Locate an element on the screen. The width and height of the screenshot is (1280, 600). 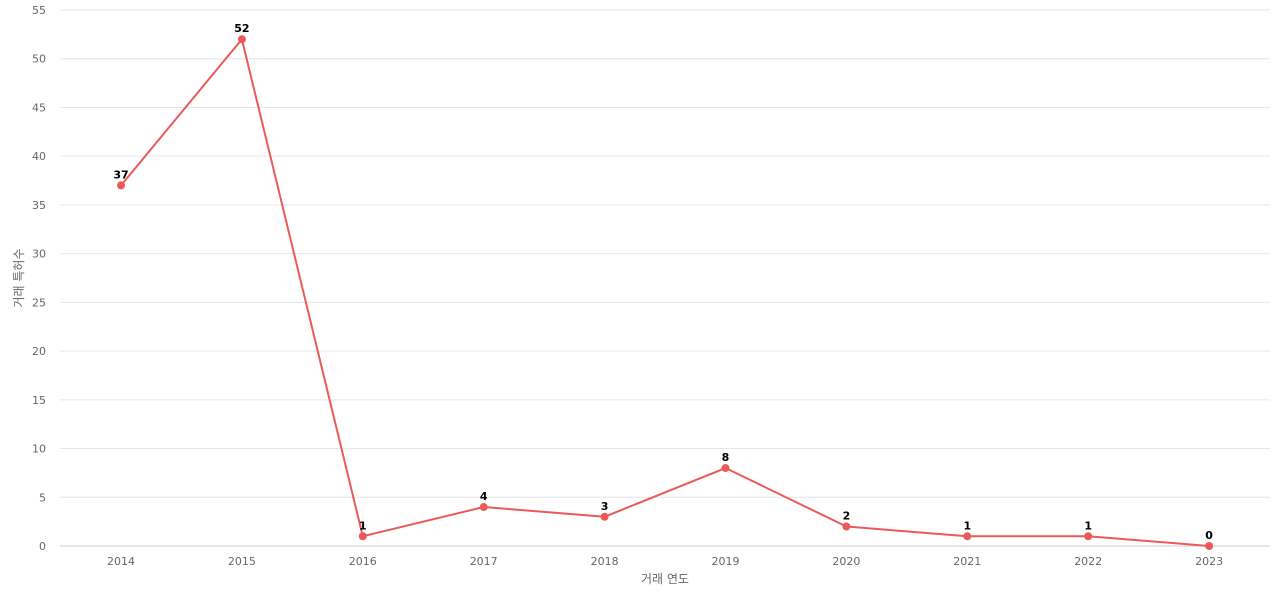
data-label: 8 is located at coordinates (726, 457).